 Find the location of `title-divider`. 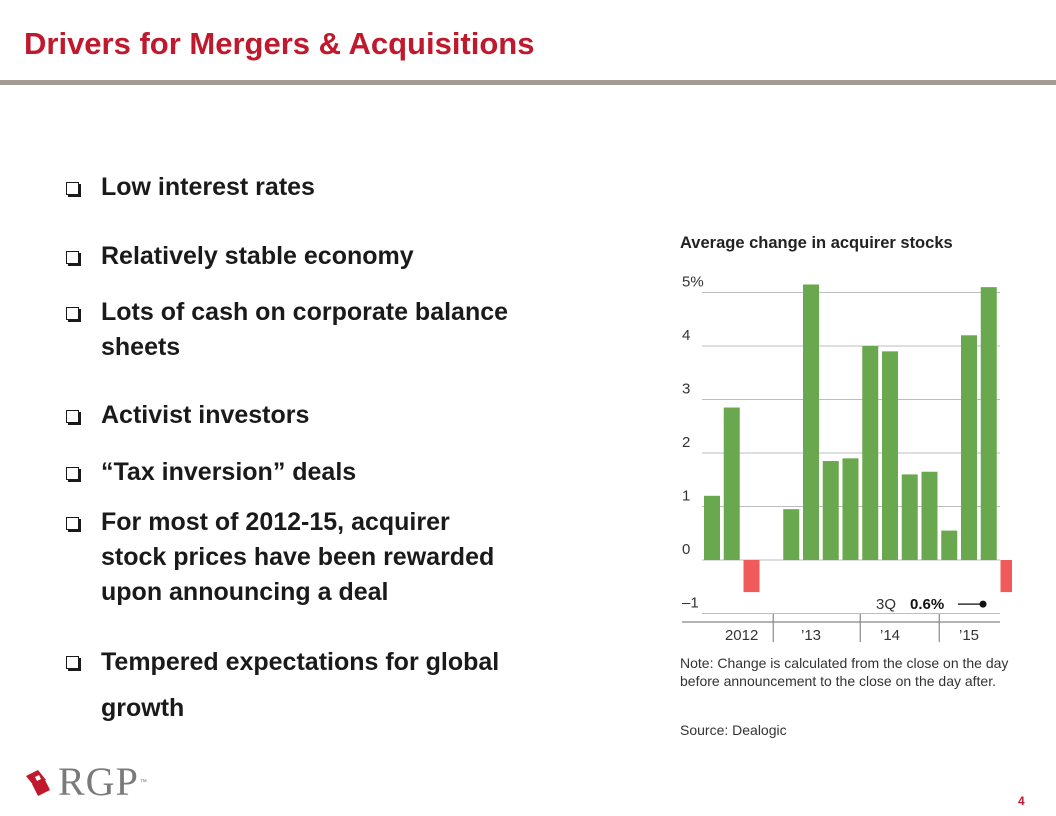

title-divider is located at coordinates (528, 82).